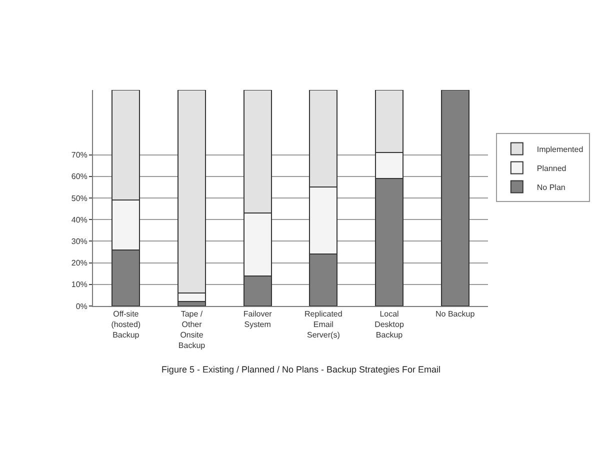  Describe the element at coordinates (456, 314) in the screenshot. I see `x-tick-label: No Backup` at that location.